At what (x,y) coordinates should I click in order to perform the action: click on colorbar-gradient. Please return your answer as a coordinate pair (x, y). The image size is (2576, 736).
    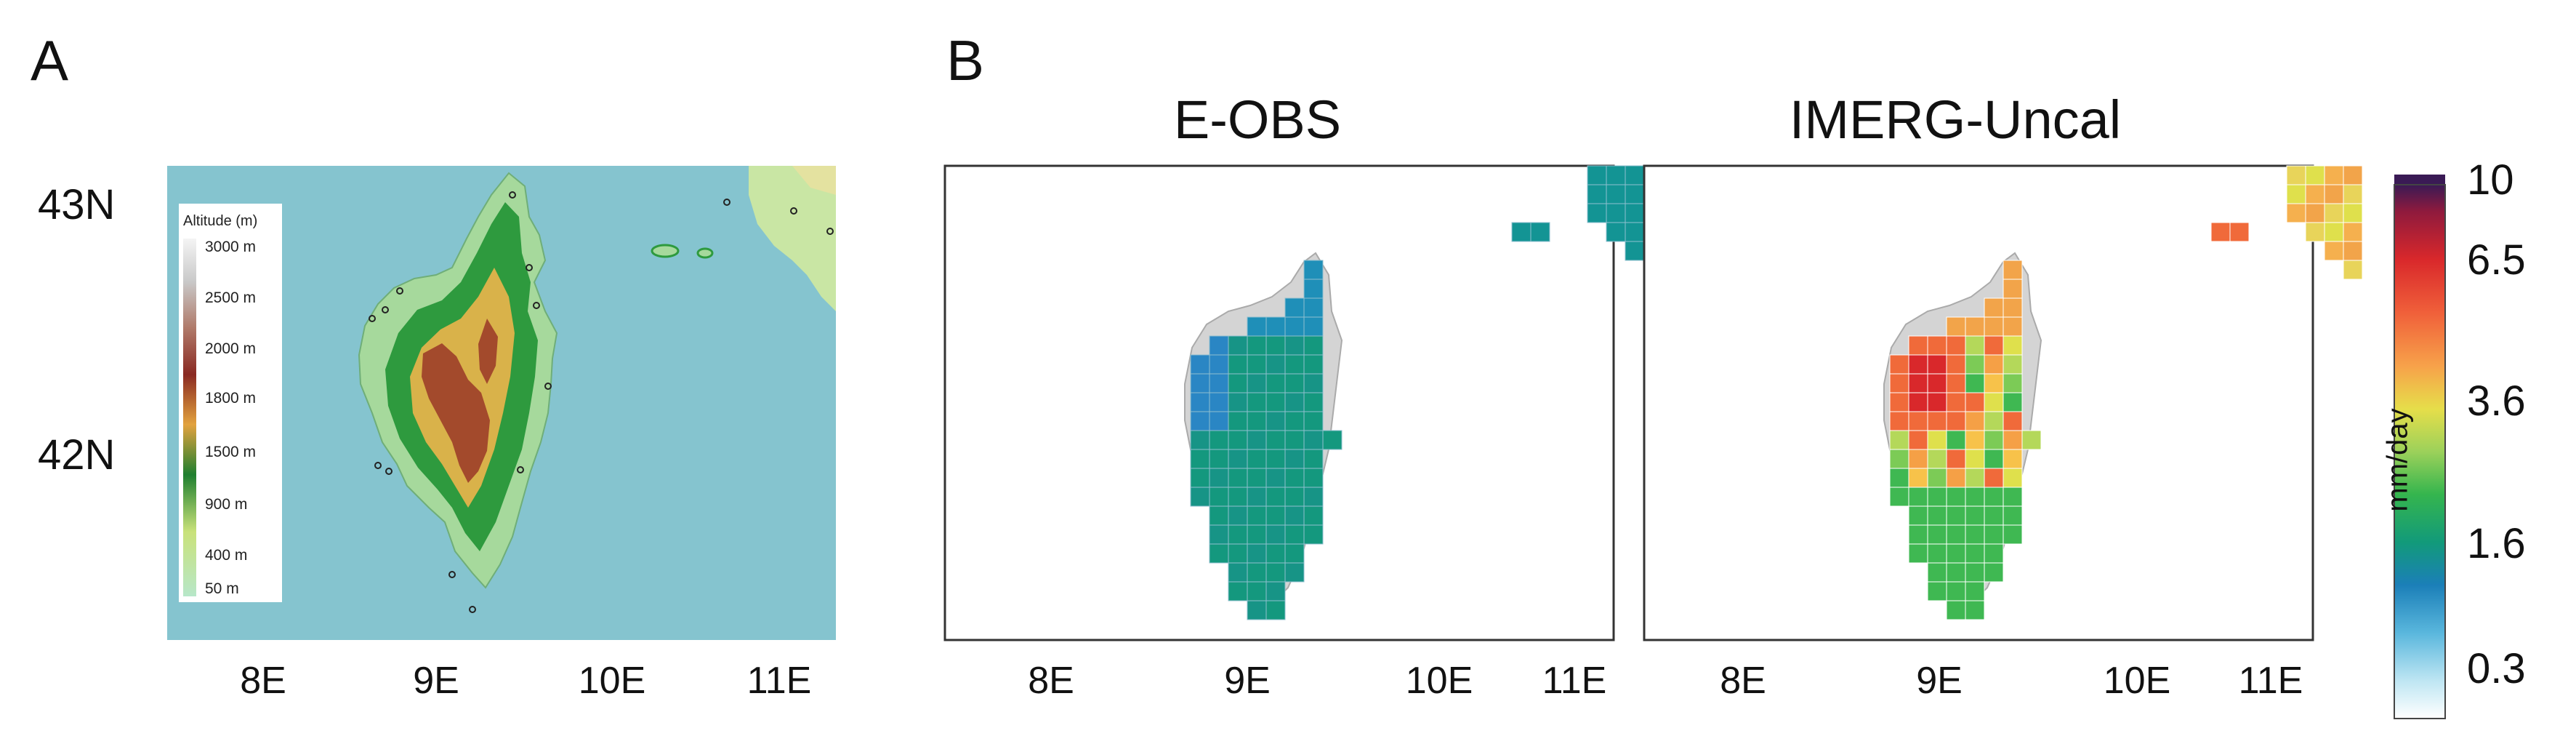
    Looking at the image, I should click on (2420, 451).